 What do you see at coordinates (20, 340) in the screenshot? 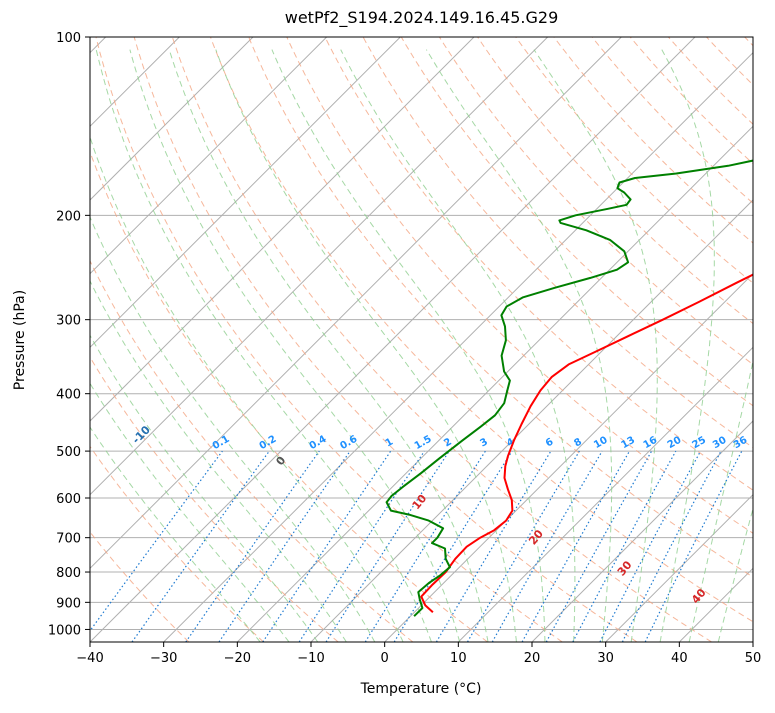
I see `y-axis-label: Pressure (hPa)` at bounding box center [20, 340].